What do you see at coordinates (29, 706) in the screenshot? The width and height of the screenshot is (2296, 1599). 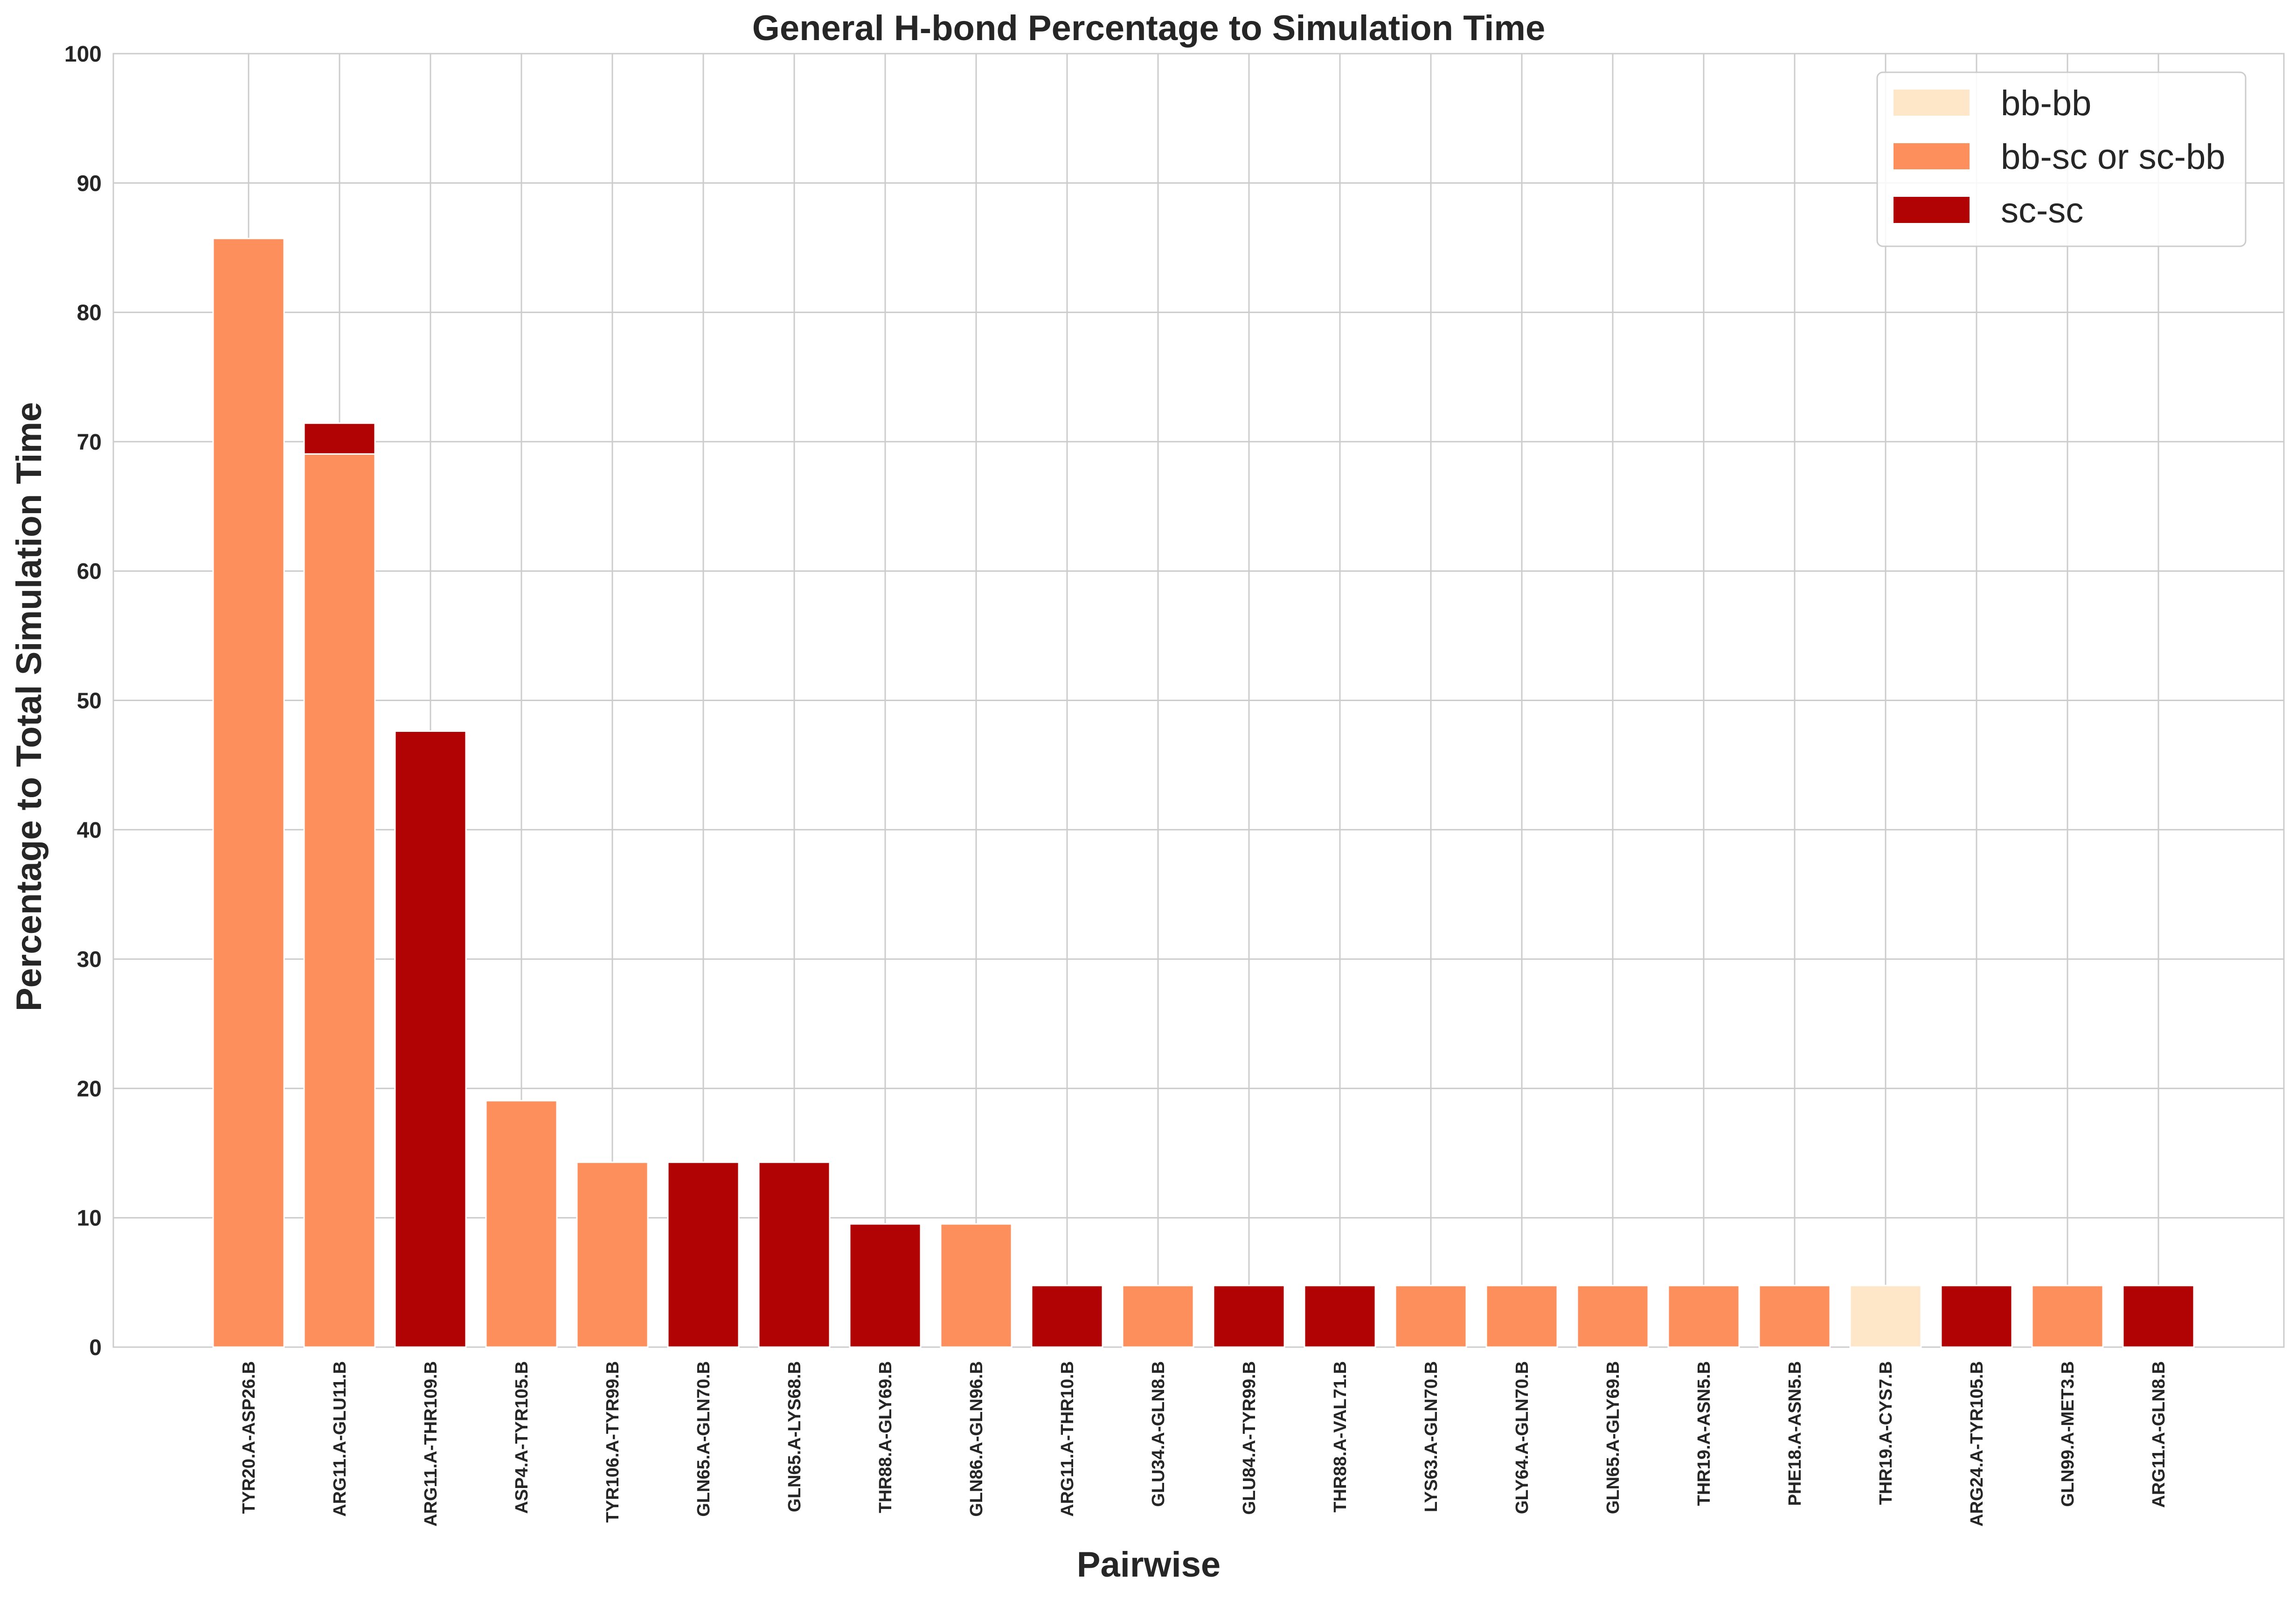 I see `y-axis-label: Percentage to Total Simulation Time` at bounding box center [29, 706].